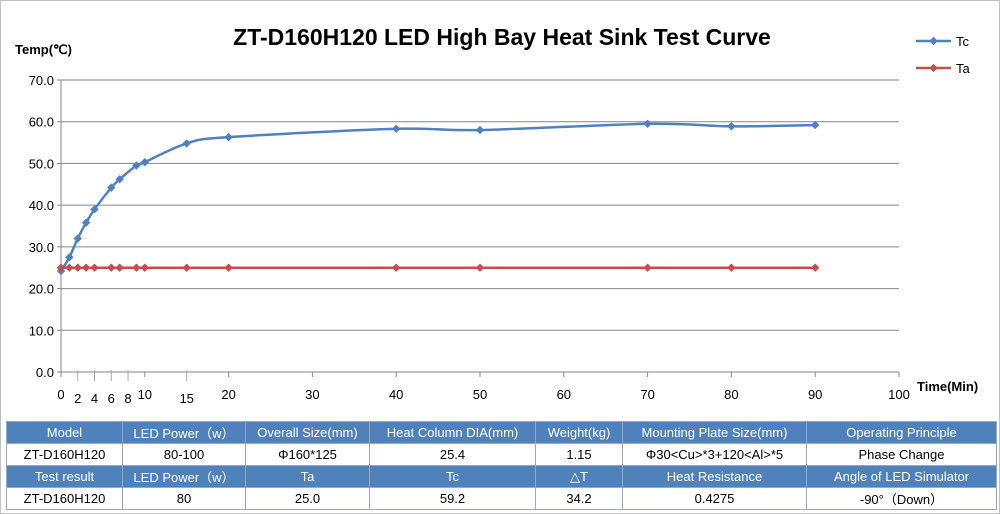  What do you see at coordinates (43, 49) in the screenshot?
I see `y-axis-label: Temp(℃)` at bounding box center [43, 49].